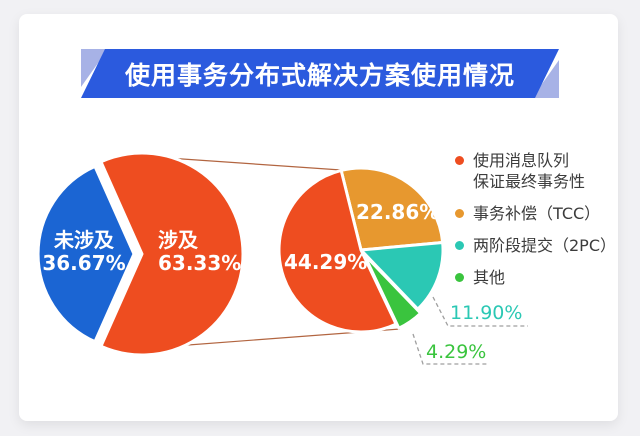  I want to click on legend-label-line1: 使用消息队列, so click(521, 160).